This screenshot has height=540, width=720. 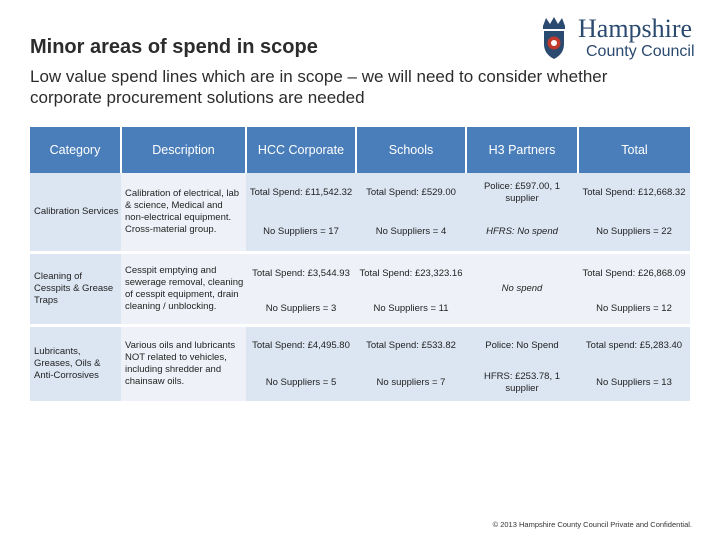 What do you see at coordinates (411, 193) in the screenshot?
I see `schools-spend-cell: Total Spend: £529.00` at bounding box center [411, 193].